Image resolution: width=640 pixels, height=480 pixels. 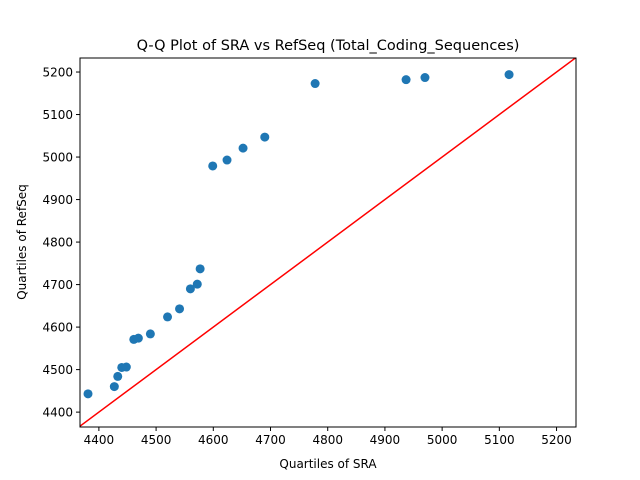 What do you see at coordinates (57, 115) in the screenshot?
I see `y-tick-label: 5100` at bounding box center [57, 115].